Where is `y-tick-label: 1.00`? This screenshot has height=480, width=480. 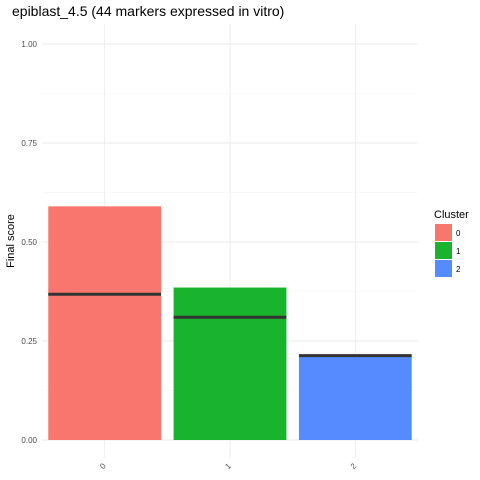
y-tick-label: 1.00 is located at coordinates (29, 44).